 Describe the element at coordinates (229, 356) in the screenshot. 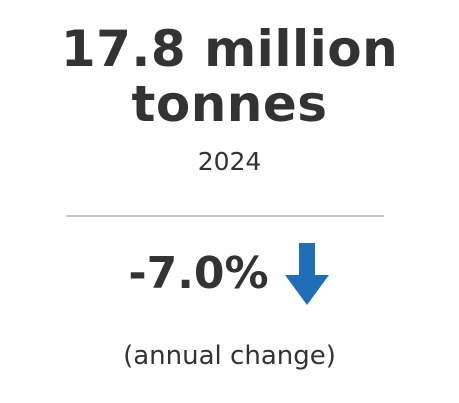

I see `annual-change-note: (annual change)` at that location.